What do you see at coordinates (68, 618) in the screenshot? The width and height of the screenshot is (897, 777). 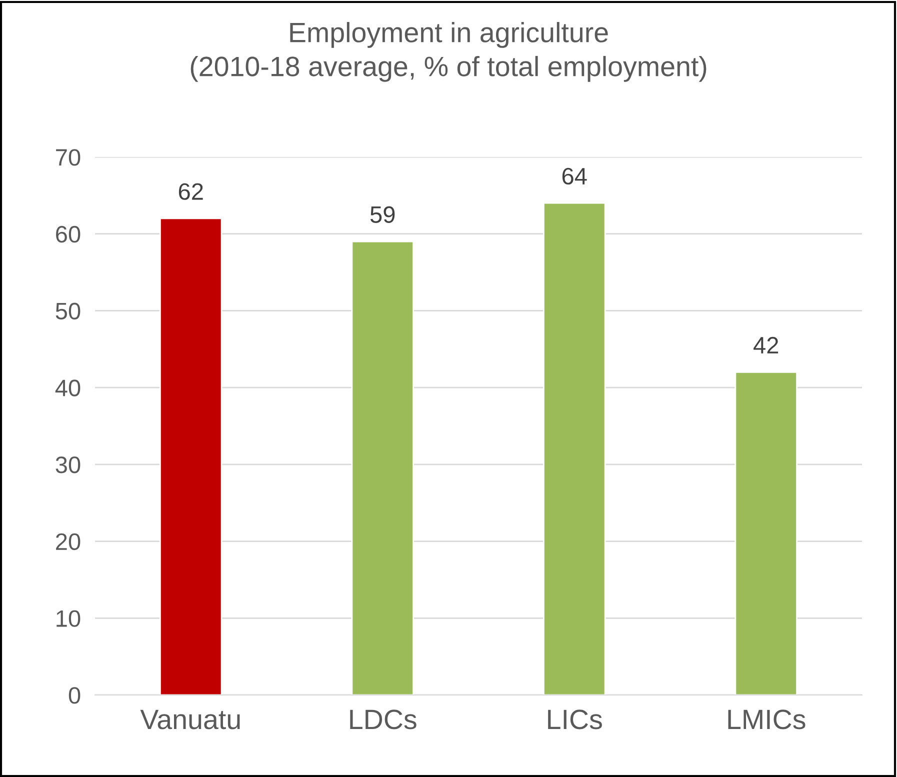 I see `y-tick-label: 10` at bounding box center [68, 618].